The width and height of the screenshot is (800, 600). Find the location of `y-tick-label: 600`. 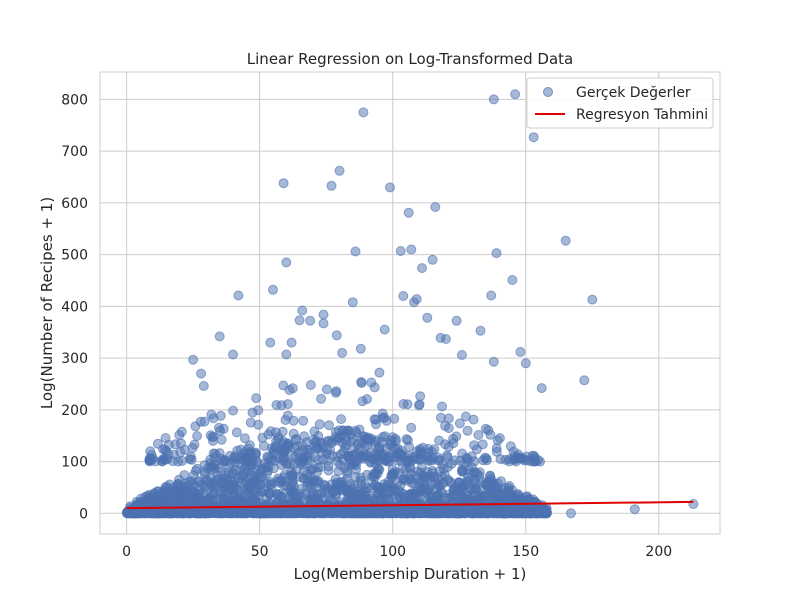

y-tick-label: 600 is located at coordinates (74, 204).